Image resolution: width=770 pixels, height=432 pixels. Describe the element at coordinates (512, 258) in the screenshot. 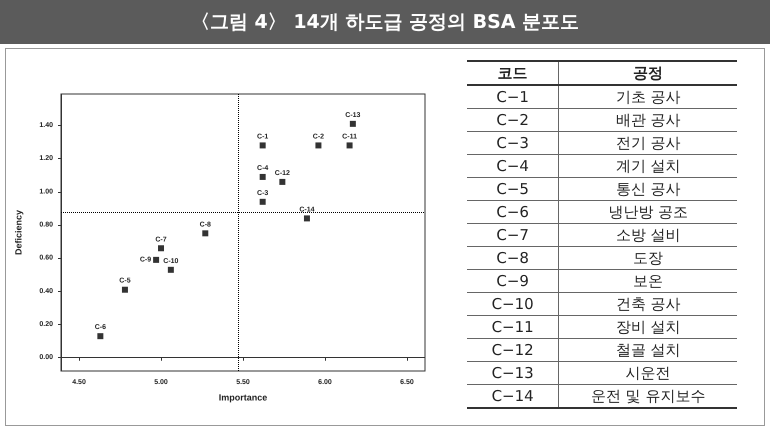

I see `text: C−8` at that location.